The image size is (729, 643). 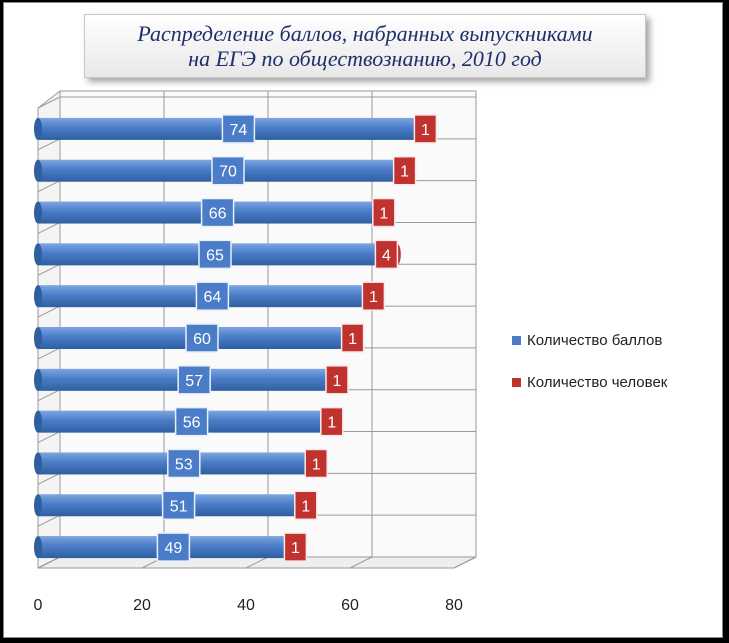 I want to click on data-label-scores: 51, so click(x=179, y=506).